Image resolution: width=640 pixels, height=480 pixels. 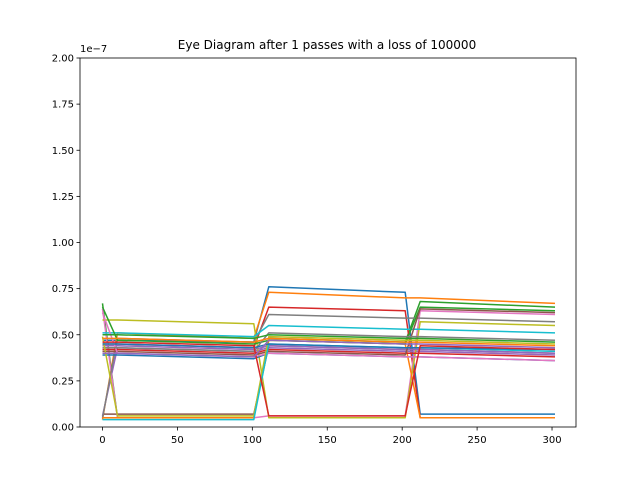 I want to click on y-tick-label: 1.25, so click(x=63, y=197).